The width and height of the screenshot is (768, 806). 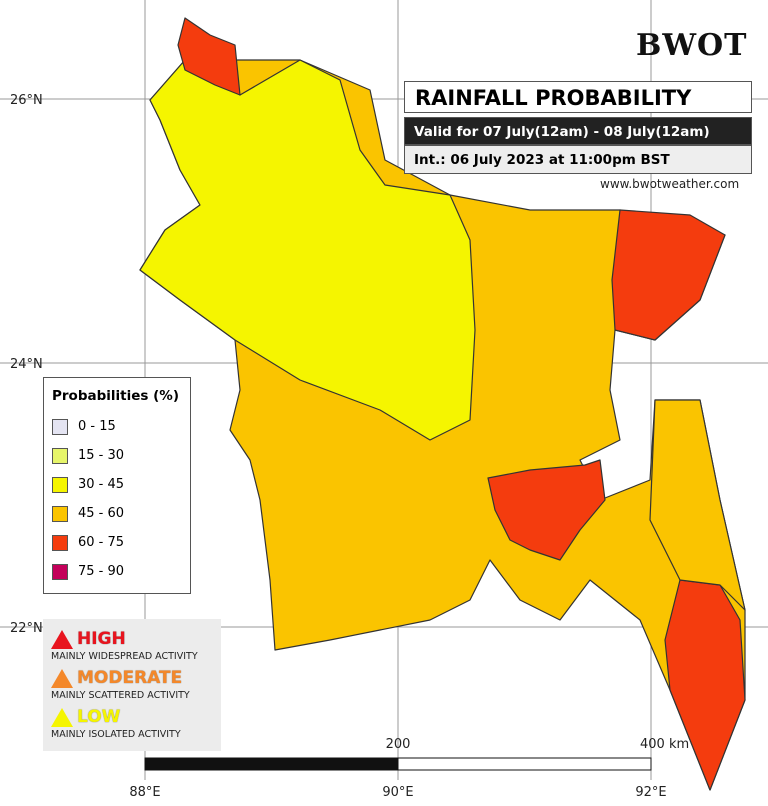 What do you see at coordinates (99, 717) in the screenshot?
I see `risk-level: LOW` at bounding box center [99, 717].